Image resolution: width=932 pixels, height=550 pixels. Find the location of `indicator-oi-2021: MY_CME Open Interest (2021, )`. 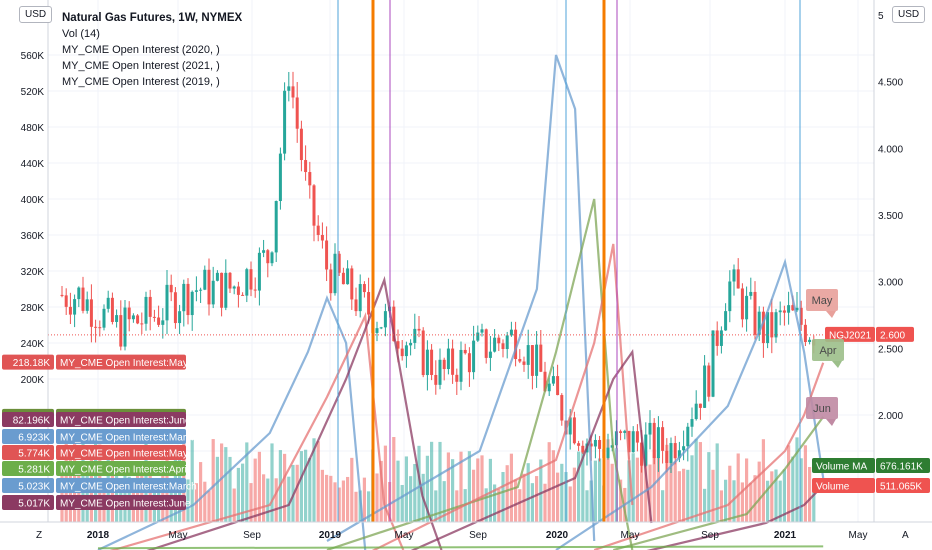

indicator-oi-2021: MY_CME Open Interest (2021, ) is located at coordinates (141, 66).